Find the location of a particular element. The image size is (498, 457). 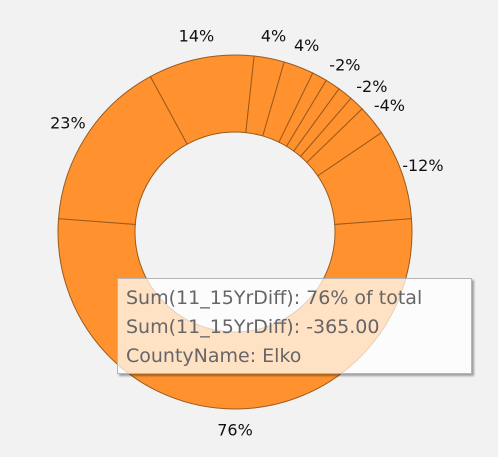

slice-label: -4% is located at coordinates (389, 105).